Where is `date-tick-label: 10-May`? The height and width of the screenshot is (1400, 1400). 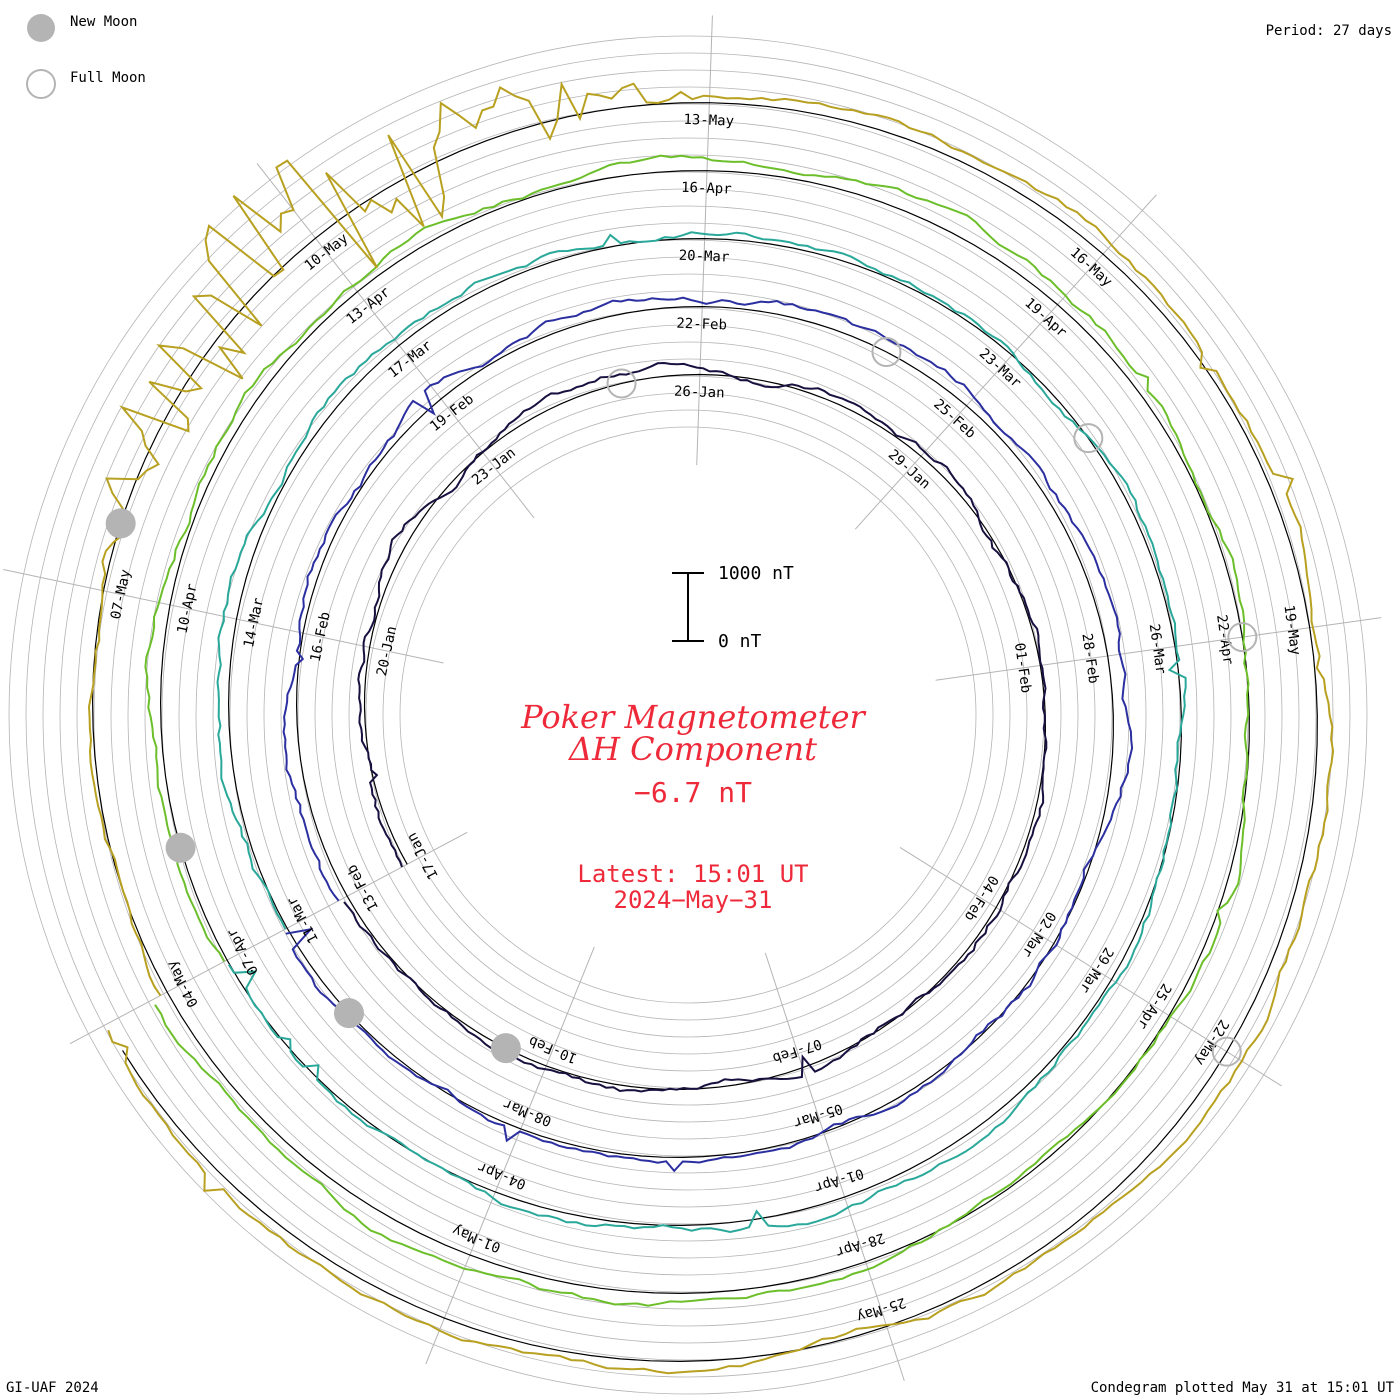 date-tick-label: 10-May is located at coordinates (327, 252).